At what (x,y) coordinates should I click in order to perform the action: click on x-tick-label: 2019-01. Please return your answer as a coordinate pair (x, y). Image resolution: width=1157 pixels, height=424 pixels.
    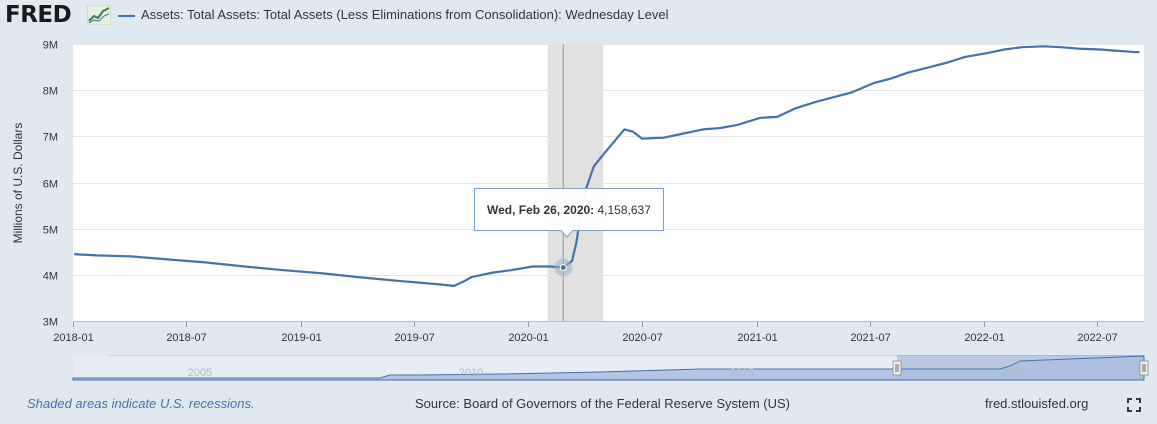
    Looking at the image, I should click on (301, 338).